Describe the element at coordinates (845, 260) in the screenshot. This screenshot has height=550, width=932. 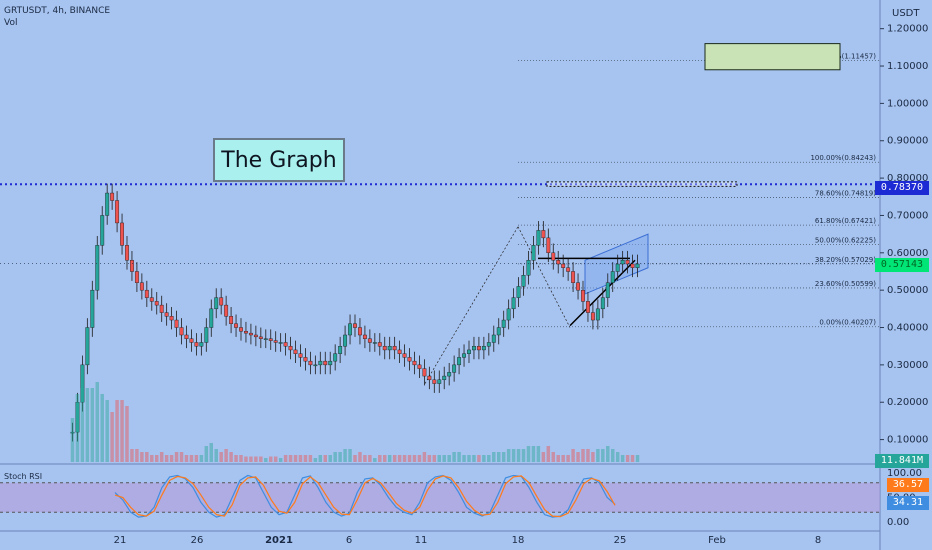
I see `fib-level-label: 38.20%(0.57029)` at that location.